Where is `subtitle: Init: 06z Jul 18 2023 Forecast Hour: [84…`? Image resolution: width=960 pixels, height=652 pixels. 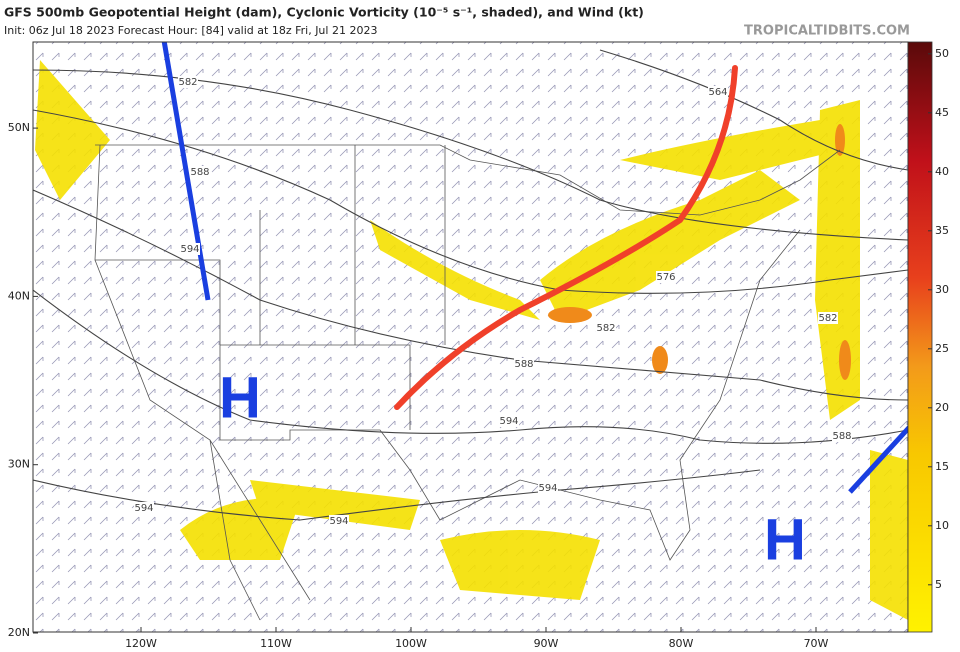 subtitle: Init: 06z Jul 18 2023 Forecast Hour: [84… is located at coordinates (190, 30).